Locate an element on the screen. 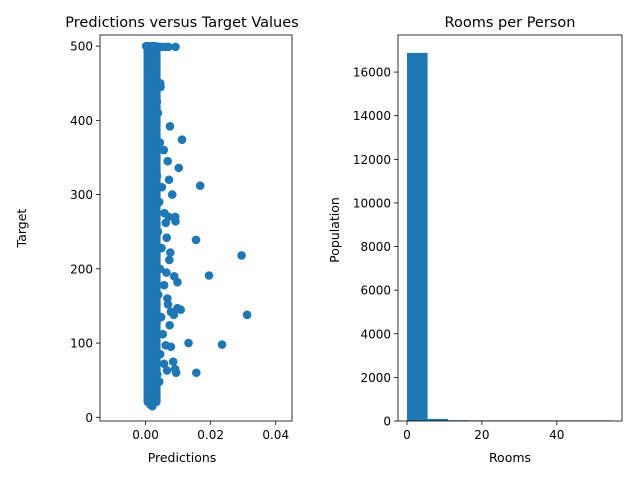  histogram-x-tick-label: 0 is located at coordinates (407, 435).